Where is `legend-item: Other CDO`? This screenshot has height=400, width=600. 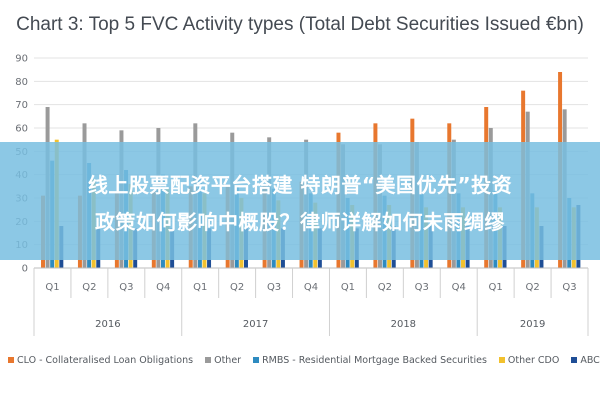
legend-item: Other CDO is located at coordinates (529, 360).